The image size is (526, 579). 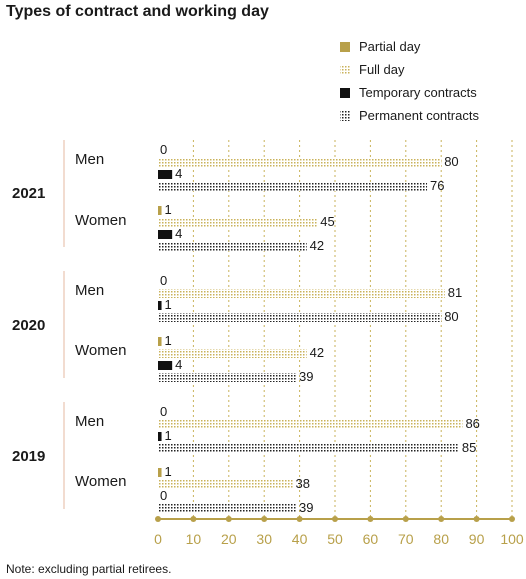 What do you see at coordinates (160, 472) in the screenshot?
I see `bar-2019-women-partial-day` at bounding box center [160, 472].